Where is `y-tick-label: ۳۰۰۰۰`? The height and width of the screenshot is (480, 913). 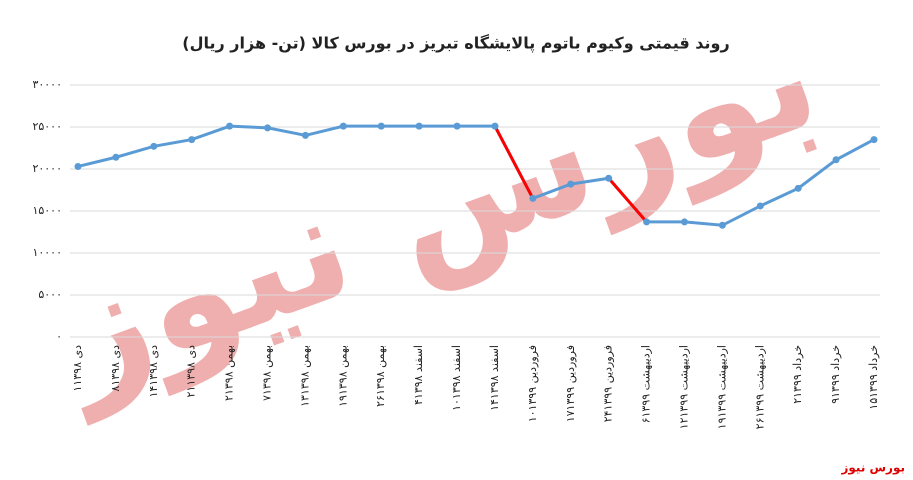
y-tick-label: ۳۰۰۰۰ is located at coordinates (47, 84).